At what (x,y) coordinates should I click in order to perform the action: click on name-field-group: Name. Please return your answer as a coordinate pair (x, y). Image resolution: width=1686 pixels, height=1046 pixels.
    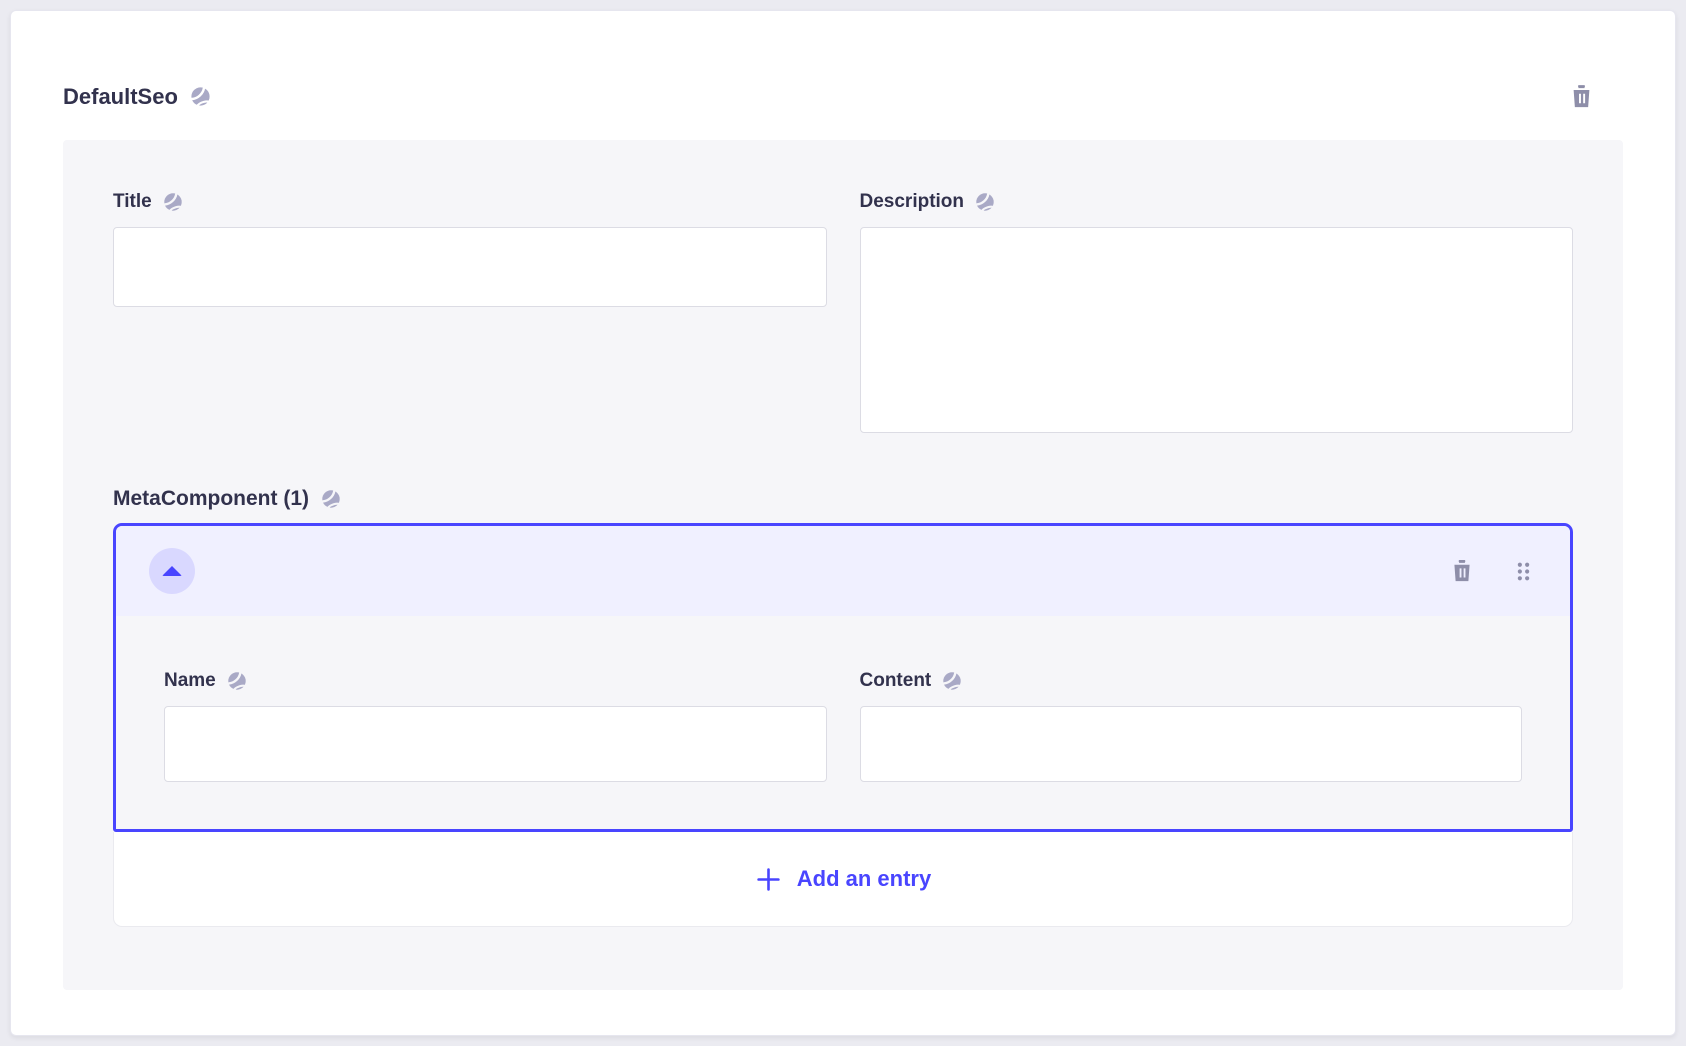
    Looking at the image, I should click on (495, 725).